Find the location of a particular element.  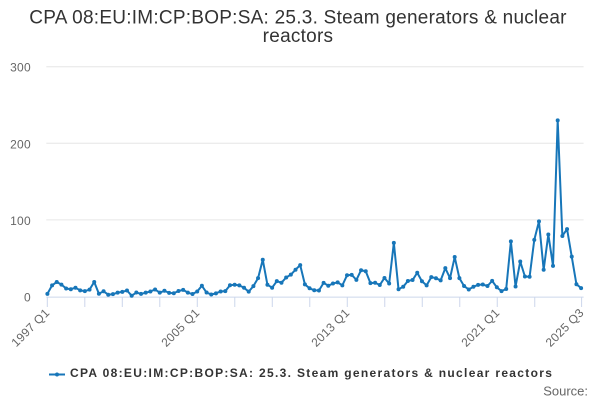

svg-text: 0 is located at coordinates (27, 298).